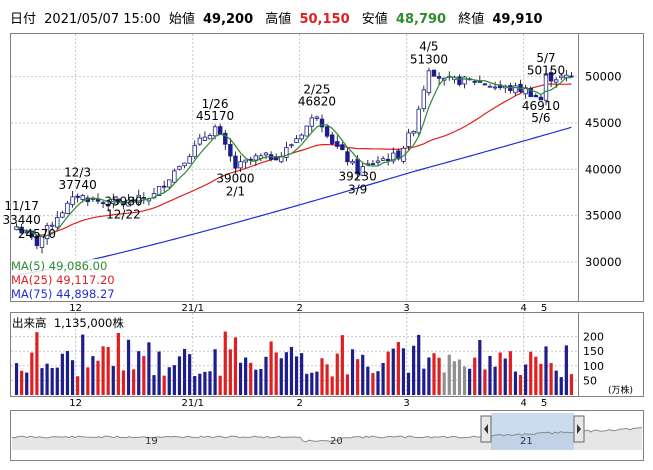 The width and height of the screenshot is (653, 470). Describe the element at coordinates (102, 19) in the screenshot. I see `date-value: 2021/05/07 15:00` at that location.